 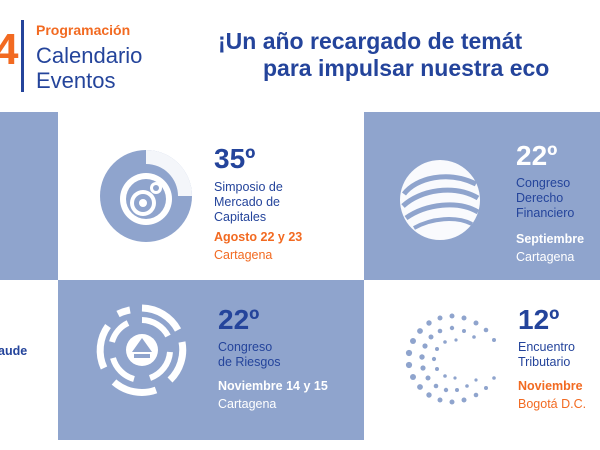 What do you see at coordinates (22, 56) in the screenshot?
I see `header-divider` at bounding box center [22, 56].